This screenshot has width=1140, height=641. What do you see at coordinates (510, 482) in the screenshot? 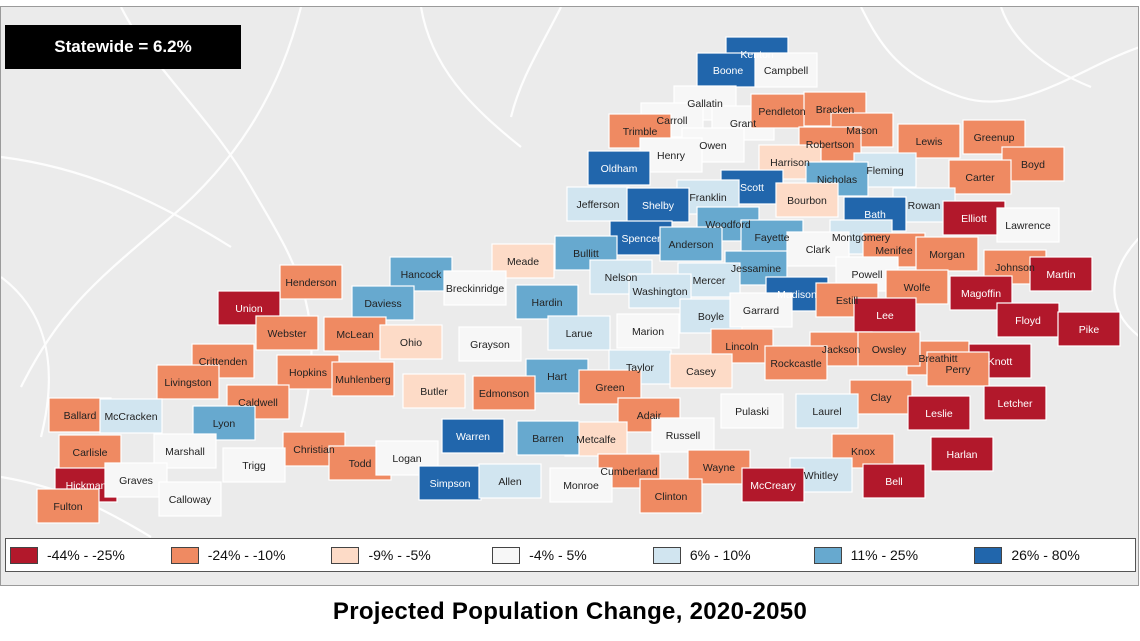
I see `county-label-allen: Allen` at bounding box center [510, 482].